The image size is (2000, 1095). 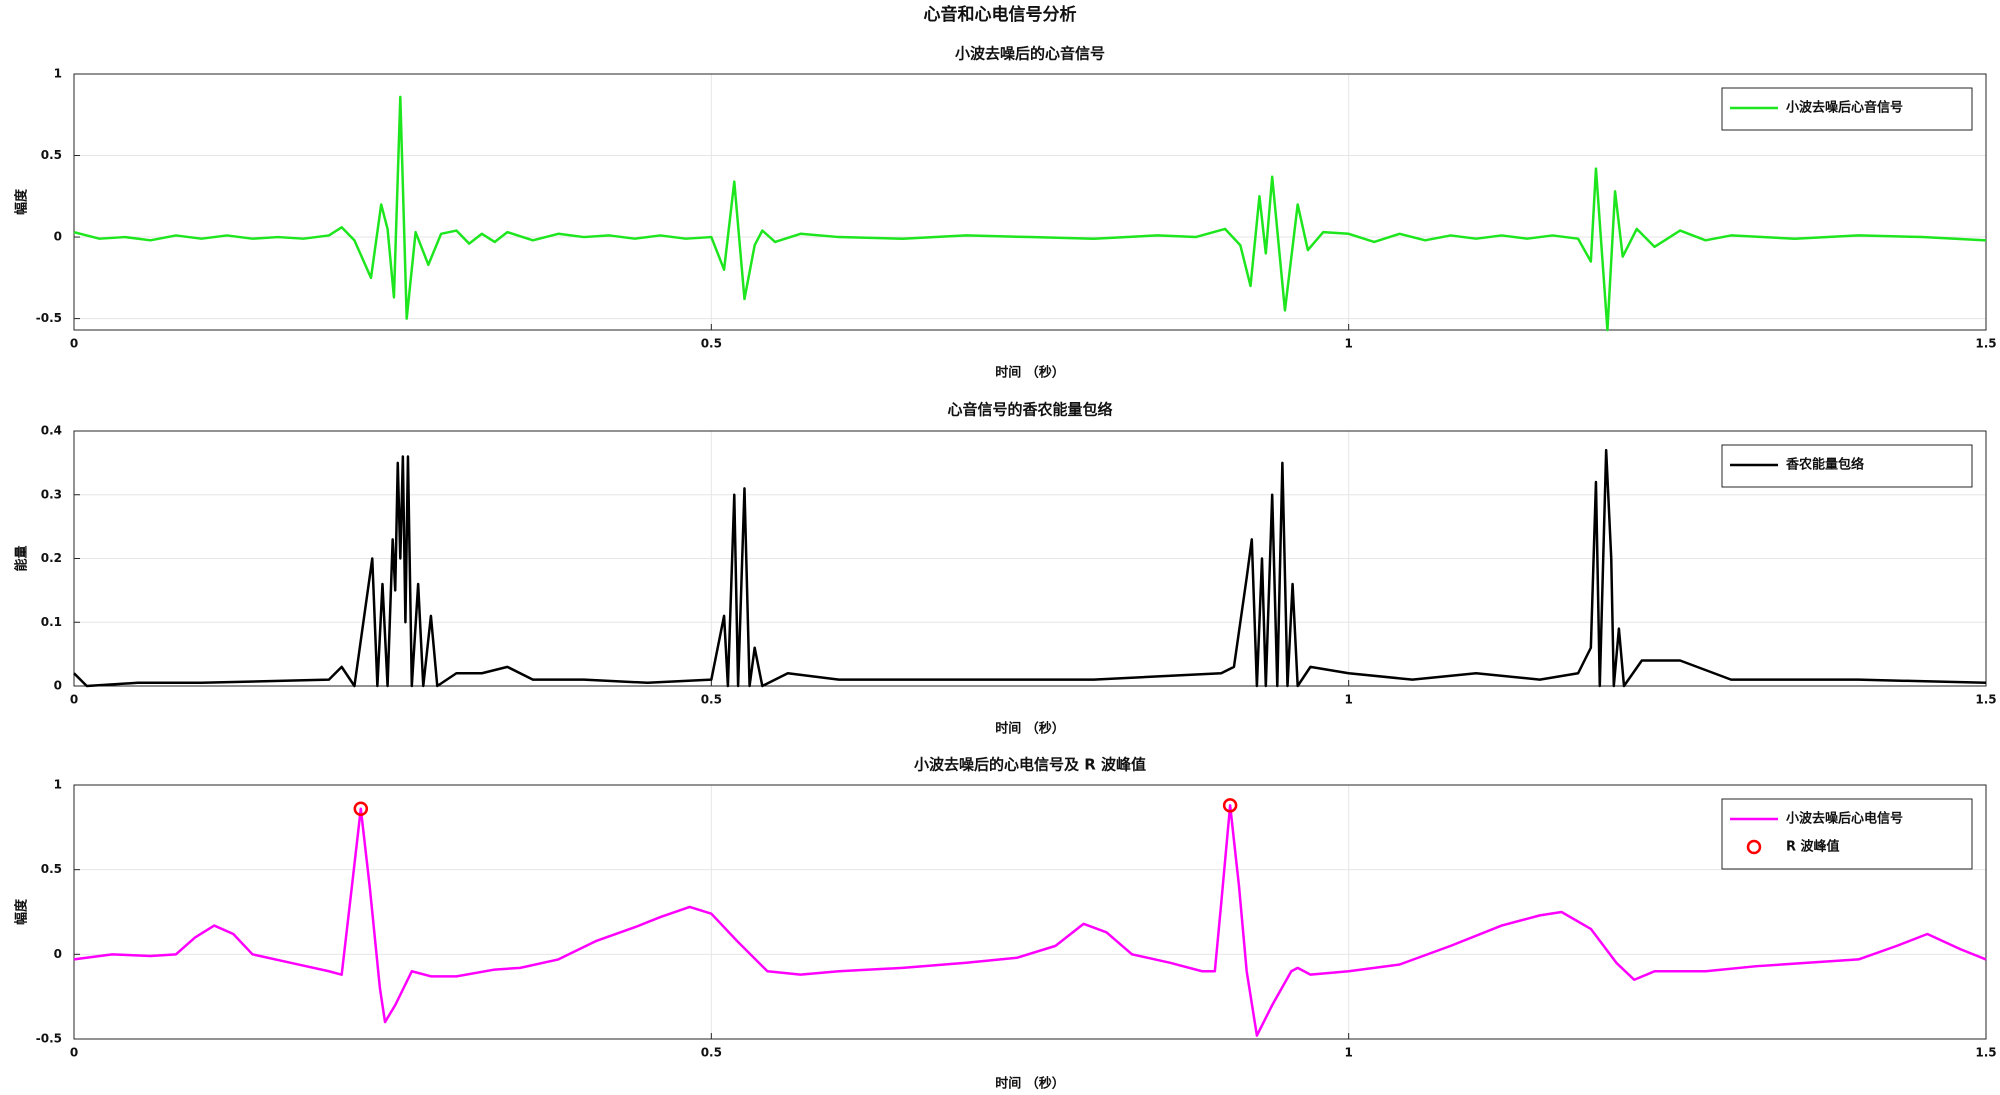 What do you see at coordinates (51, 622) in the screenshot?
I see `y-tick-label: 0.1` at bounding box center [51, 622].